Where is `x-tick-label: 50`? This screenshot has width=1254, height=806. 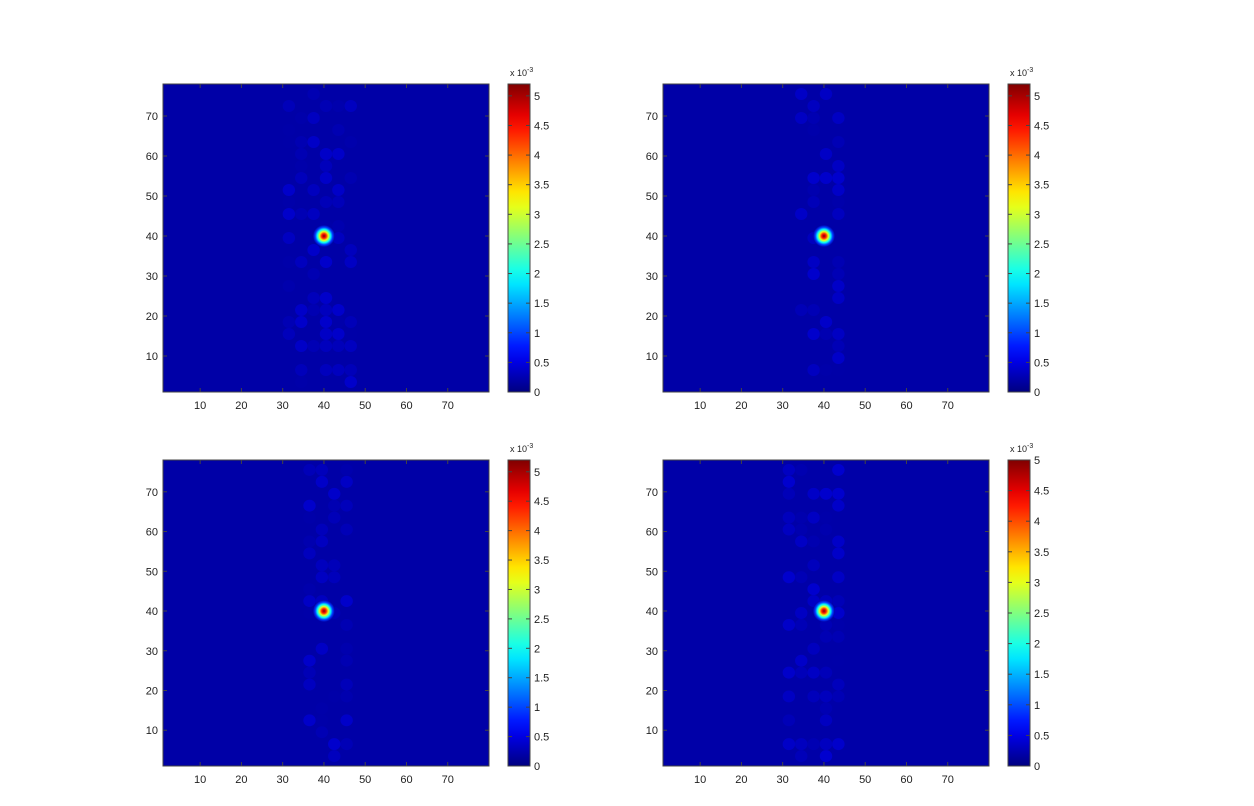
x-tick-label: 50 is located at coordinates (365, 780).